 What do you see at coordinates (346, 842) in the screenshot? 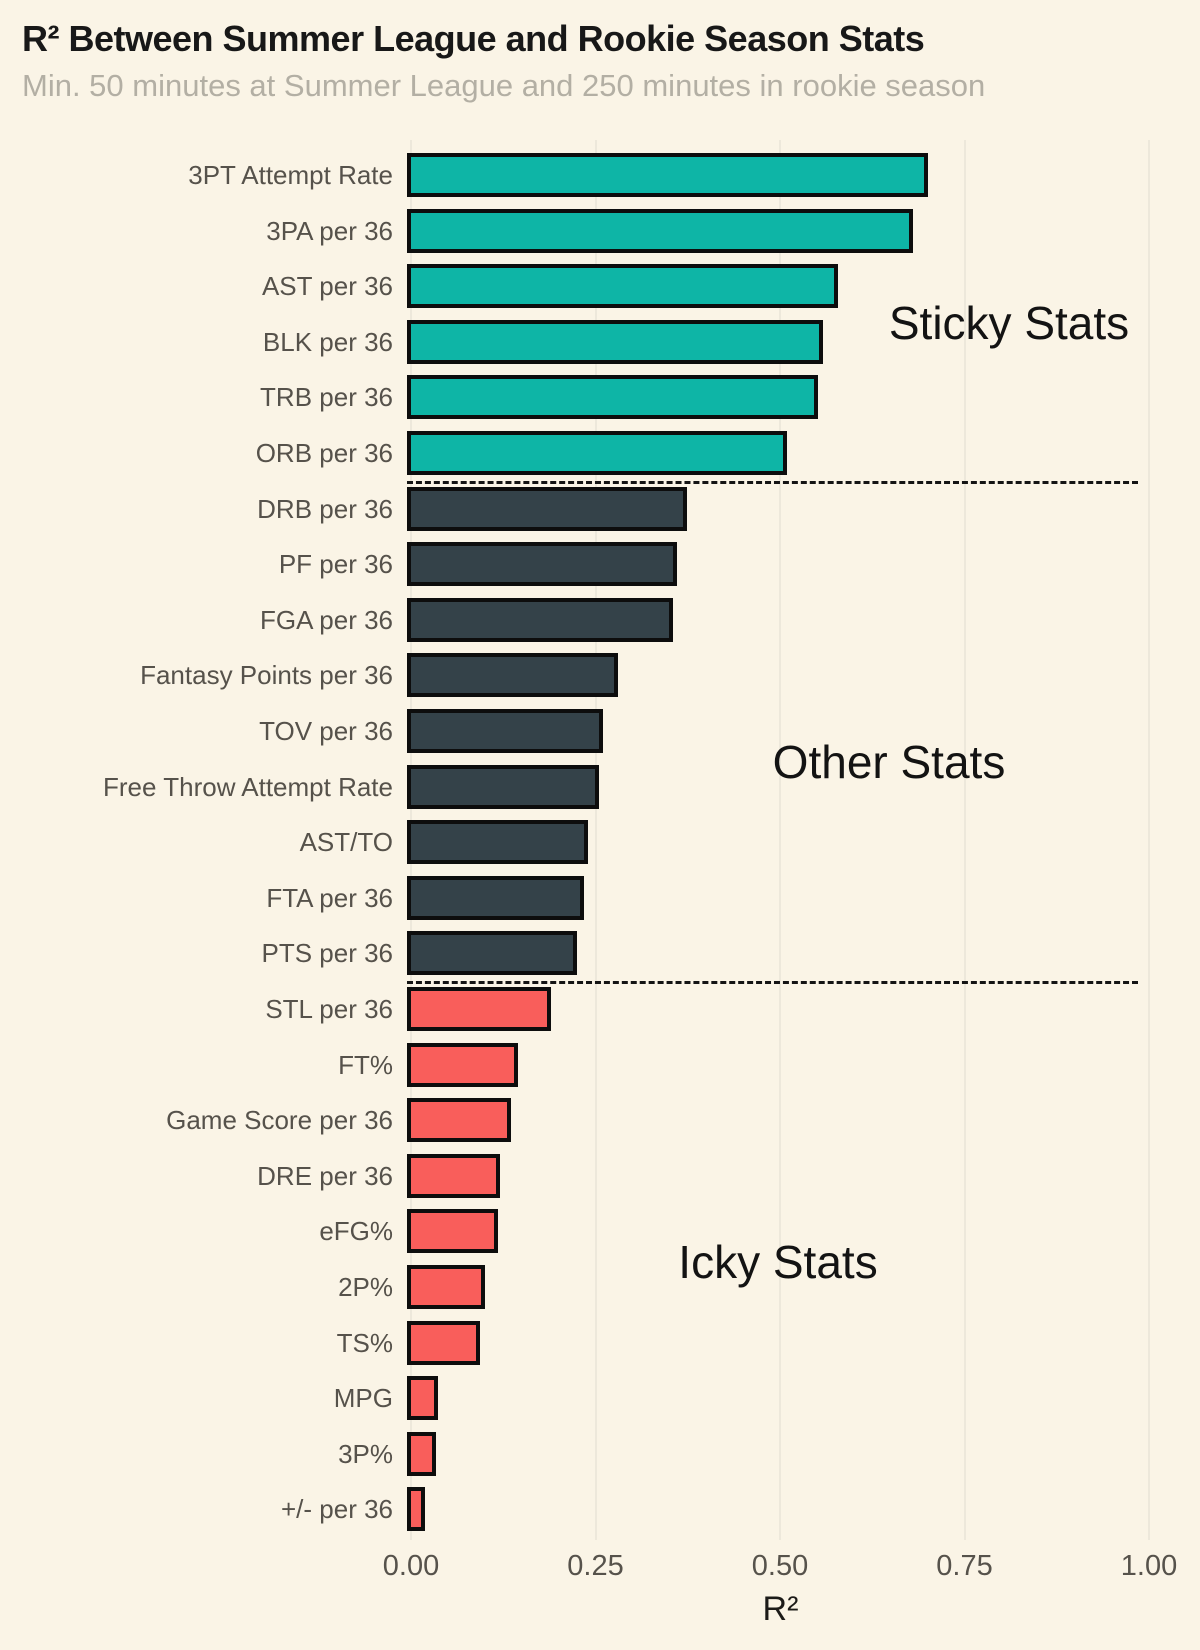
I see `category-label: AST/TO` at bounding box center [346, 842].